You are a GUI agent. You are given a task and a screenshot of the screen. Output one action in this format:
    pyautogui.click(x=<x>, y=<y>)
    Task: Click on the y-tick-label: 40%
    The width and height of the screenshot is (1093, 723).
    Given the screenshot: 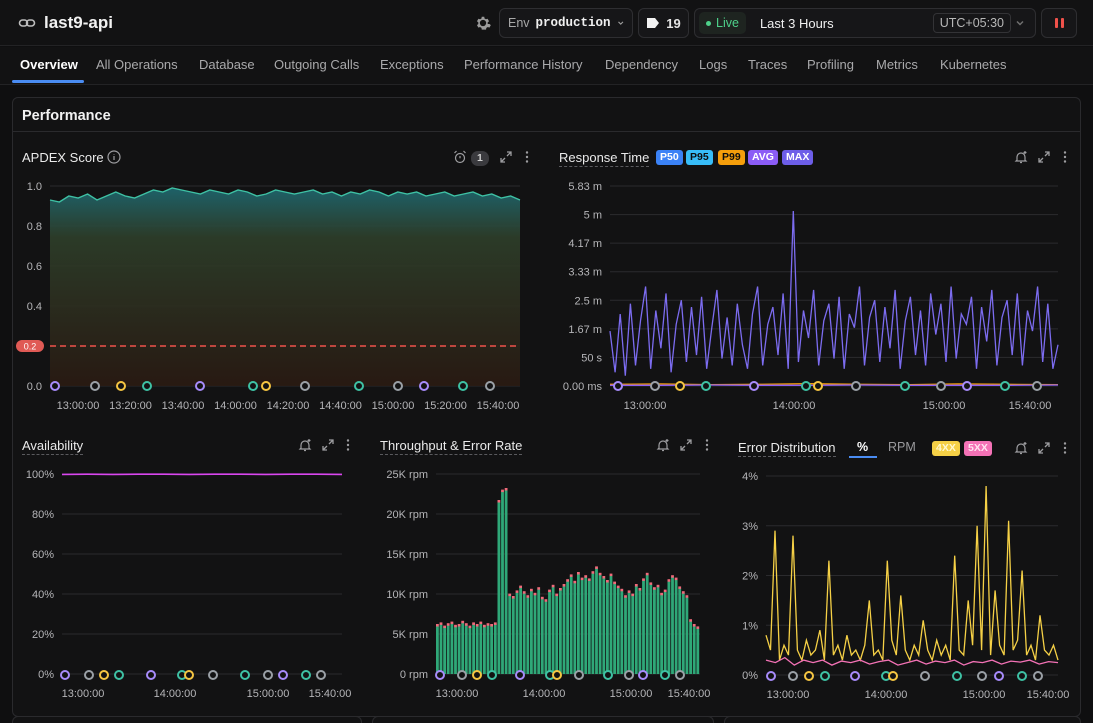 What is the action you would take?
    pyautogui.click(x=43, y=595)
    